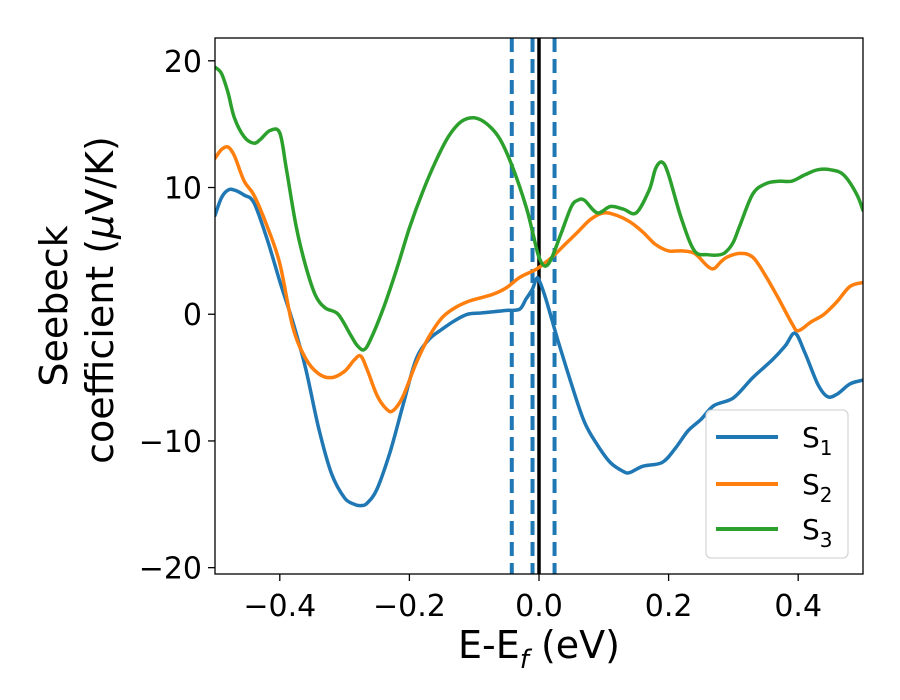  I want to click on legend: S1 S2 S3, so click(777, 484).